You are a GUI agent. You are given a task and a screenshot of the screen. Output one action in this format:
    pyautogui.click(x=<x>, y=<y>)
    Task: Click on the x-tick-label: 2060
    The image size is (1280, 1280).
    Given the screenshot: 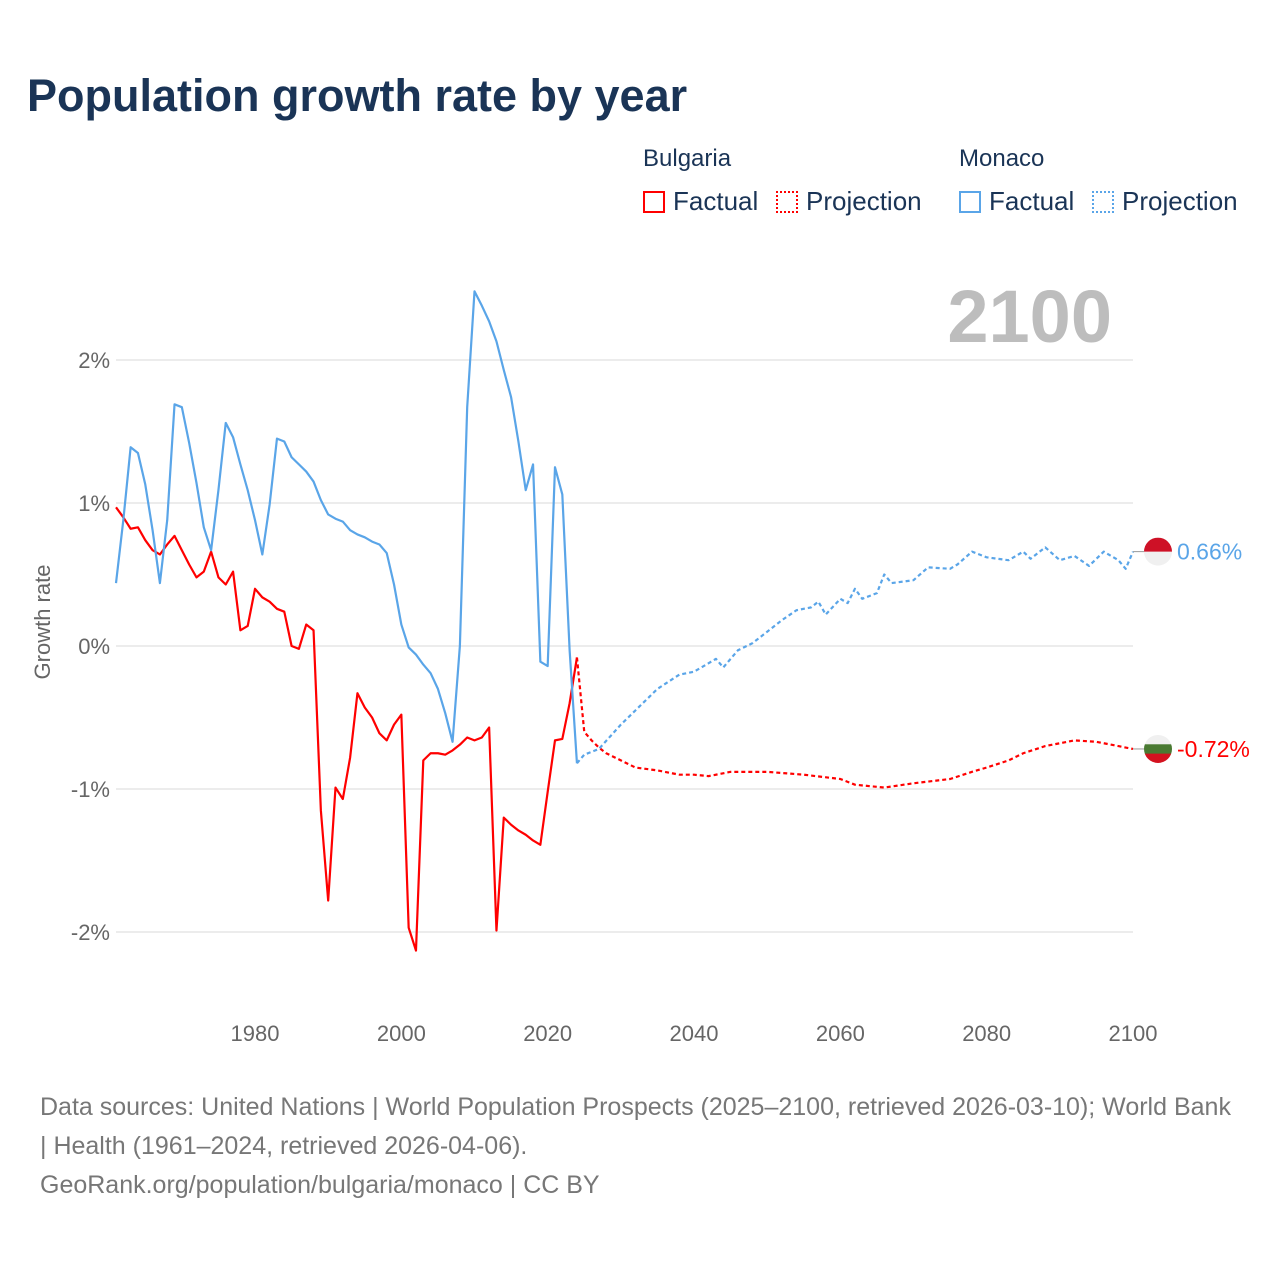 What is the action you would take?
    pyautogui.click(x=840, y=1033)
    